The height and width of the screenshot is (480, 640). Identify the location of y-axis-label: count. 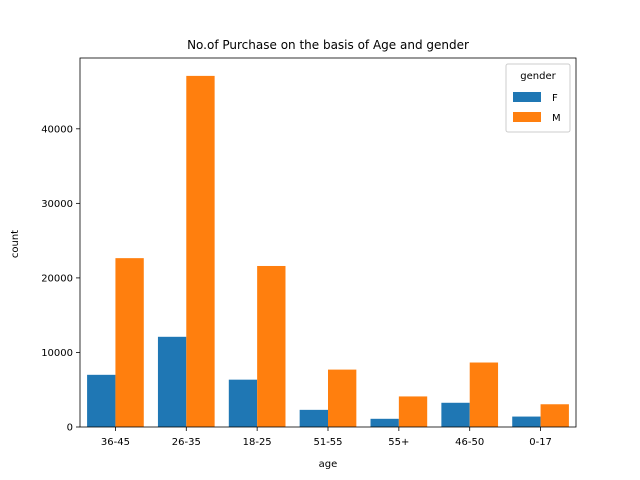
(15, 244).